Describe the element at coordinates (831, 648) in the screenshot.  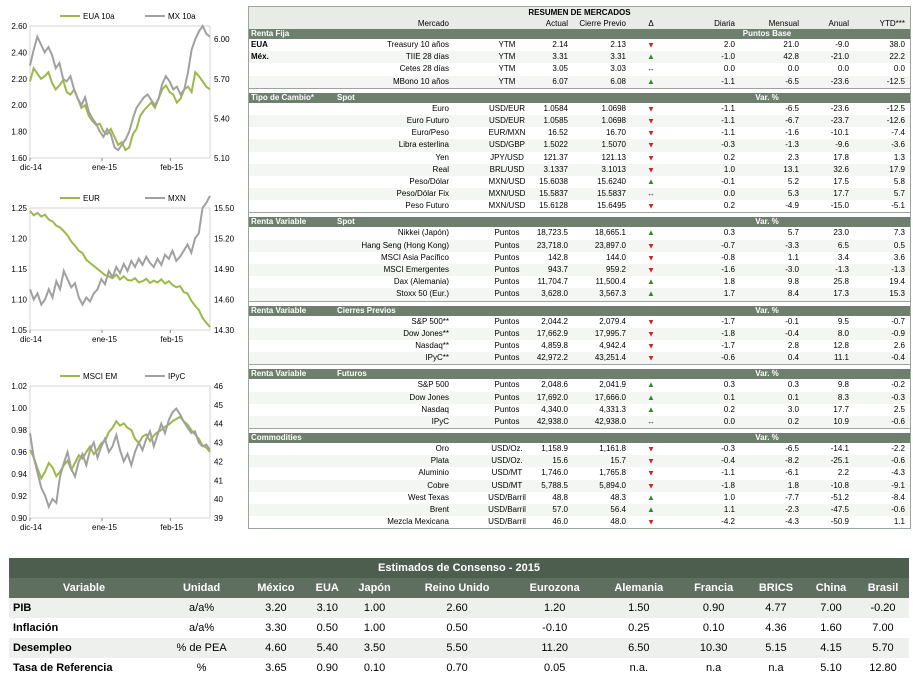
I see `consensus-cell: 4.15` at that location.